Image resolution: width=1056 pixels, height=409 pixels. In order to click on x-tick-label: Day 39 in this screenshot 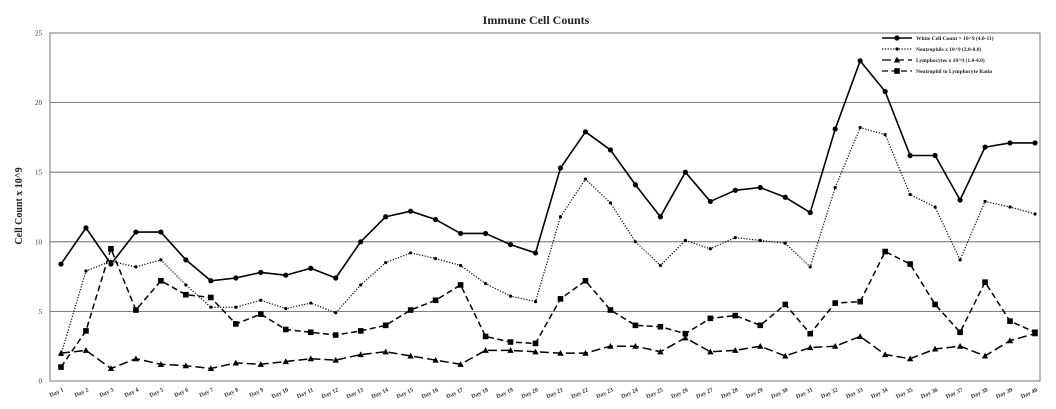, I will do `click(1004, 393)`.